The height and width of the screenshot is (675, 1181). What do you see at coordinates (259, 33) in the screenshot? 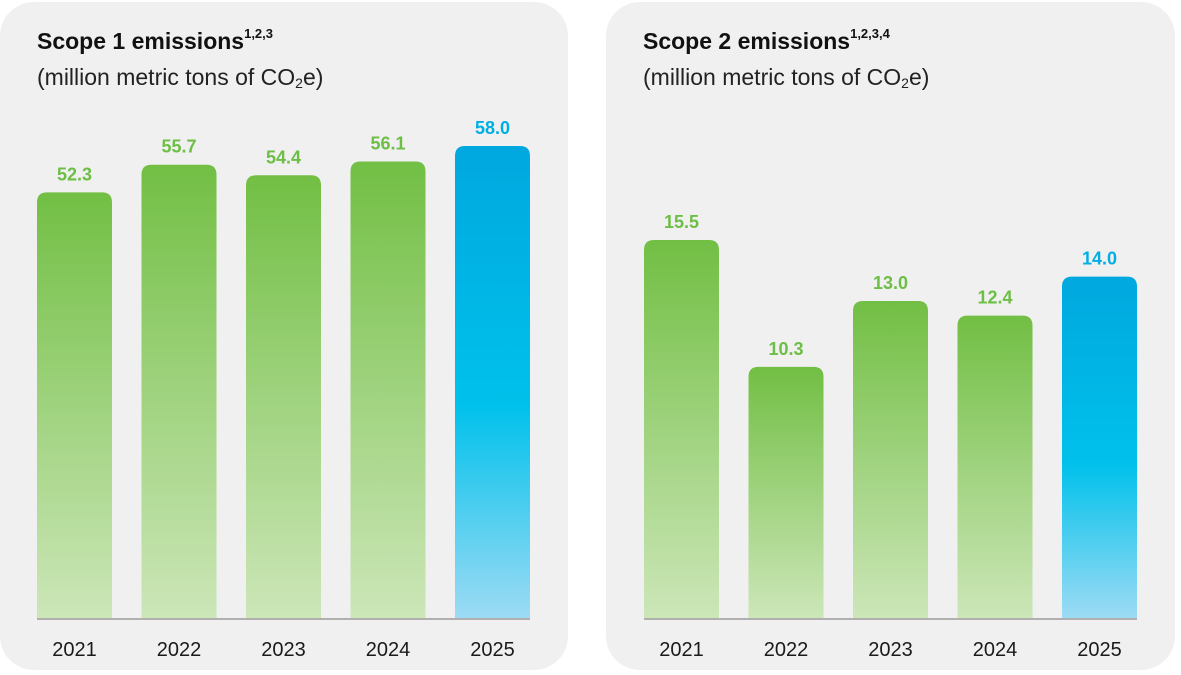
I see `footnote-refs: 1,2,3` at bounding box center [259, 33].